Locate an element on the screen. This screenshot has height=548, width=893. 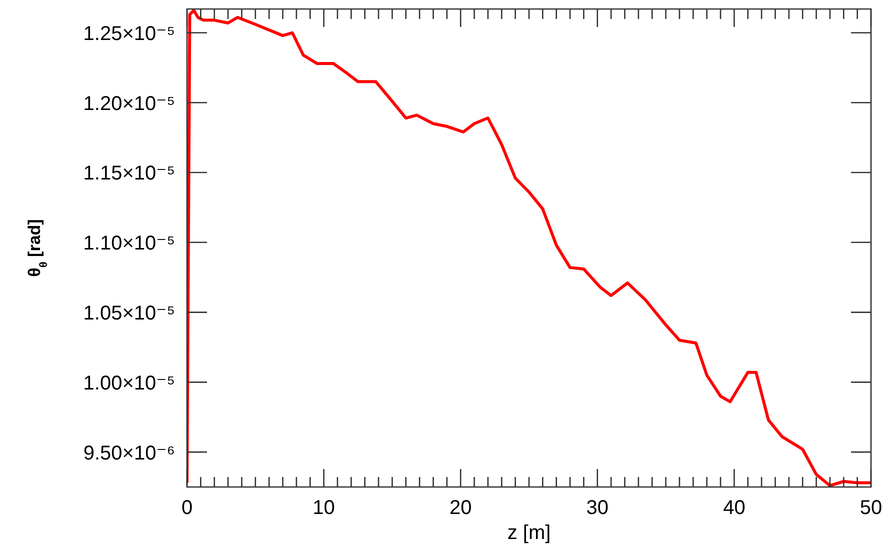
y-tick-label: 1.10×10⁻⁵ is located at coordinates (129, 243).